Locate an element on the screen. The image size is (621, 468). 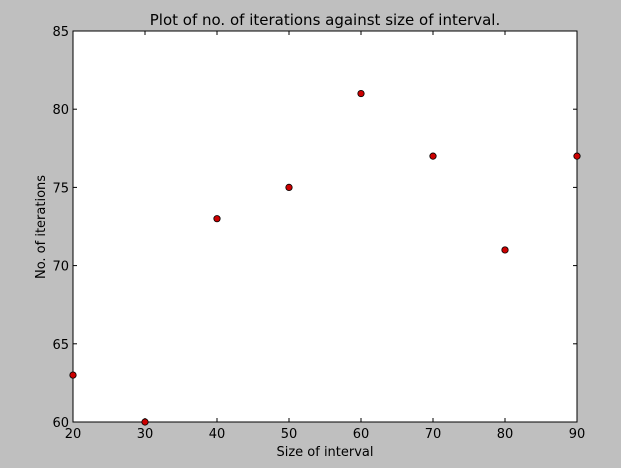
y-tick-label: 85 is located at coordinates (60, 32).